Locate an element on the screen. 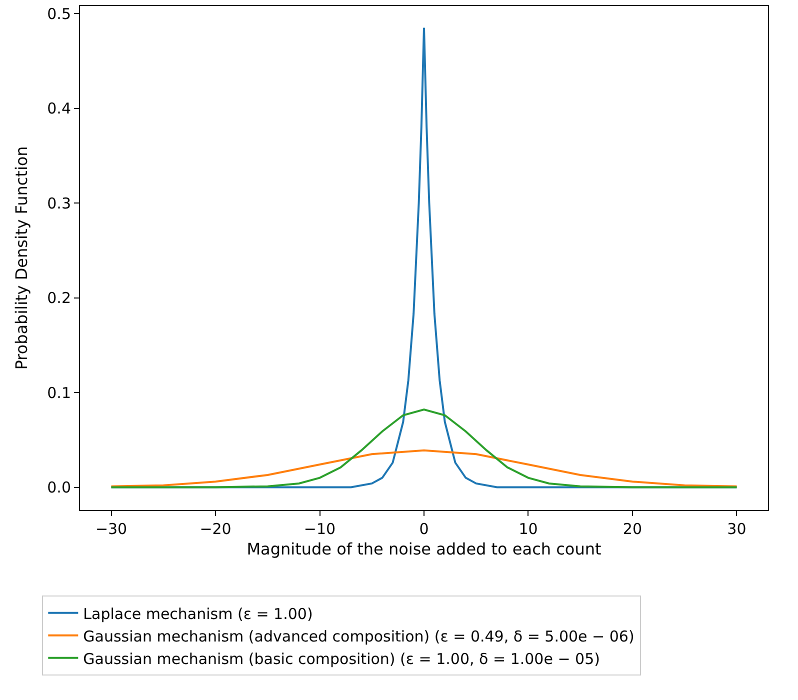 The image size is (798, 700). x-tick-label: 20 is located at coordinates (632, 529).